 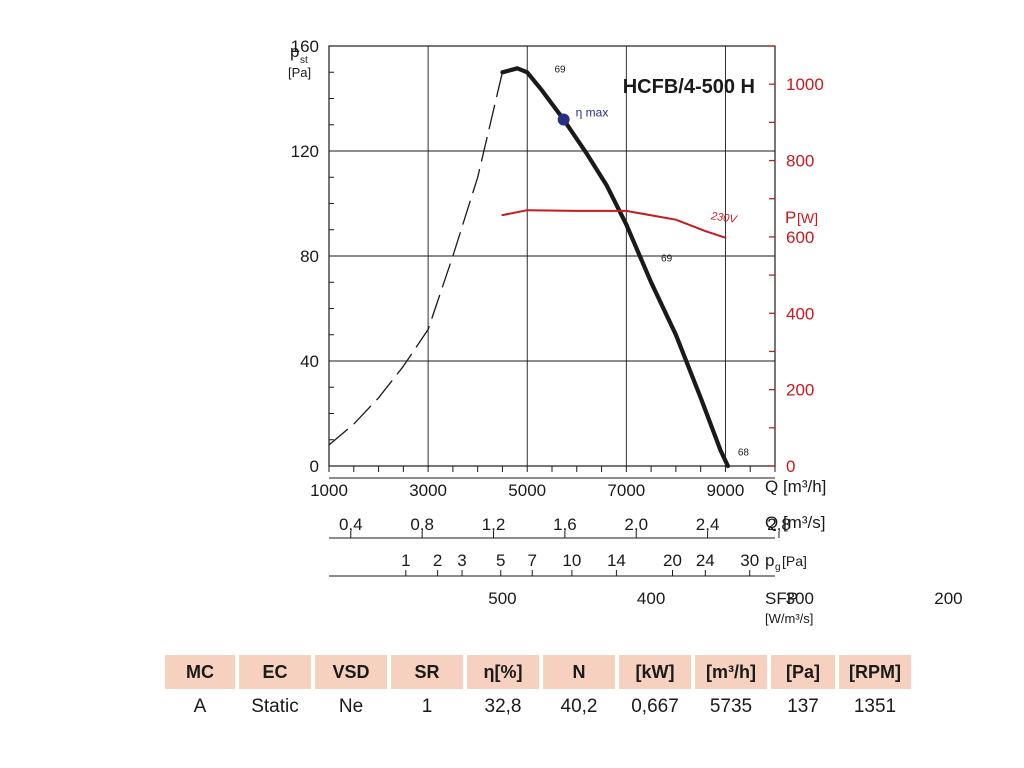 I want to click on value-vsd: Ne, so click(x=351, y=706).